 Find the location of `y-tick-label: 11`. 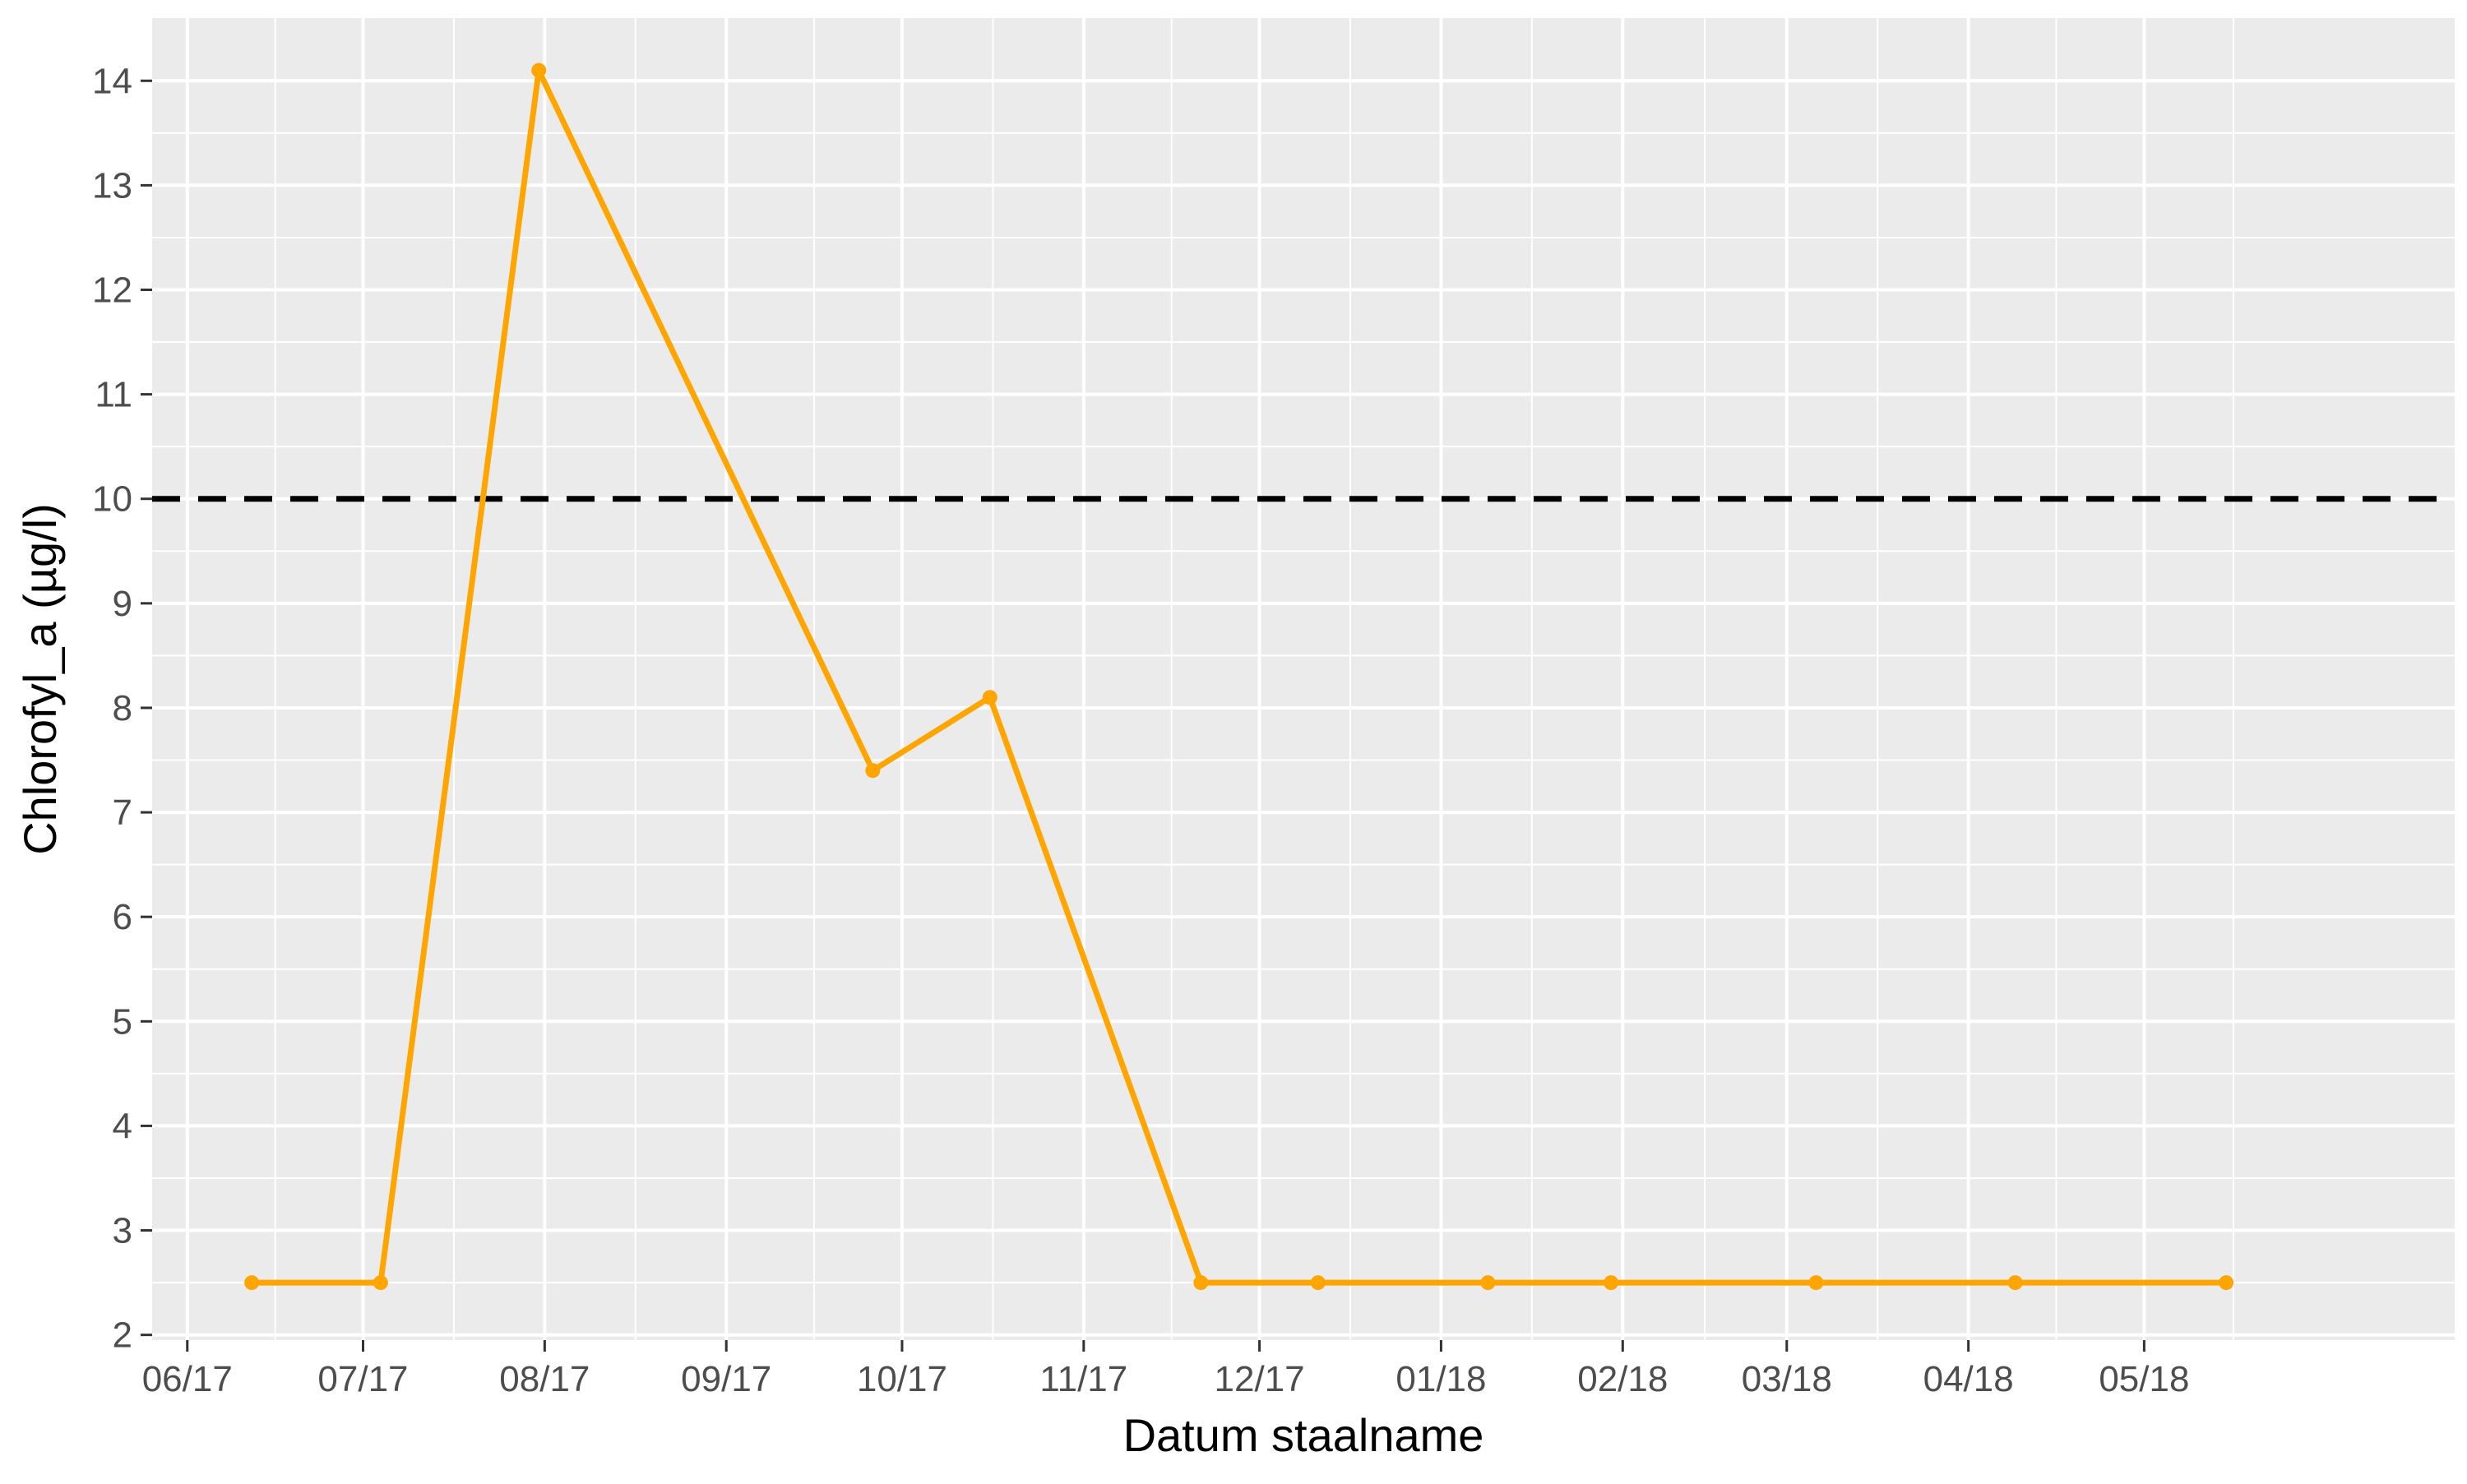

y-tick-label: 11 is located at coordinates (113, 395).